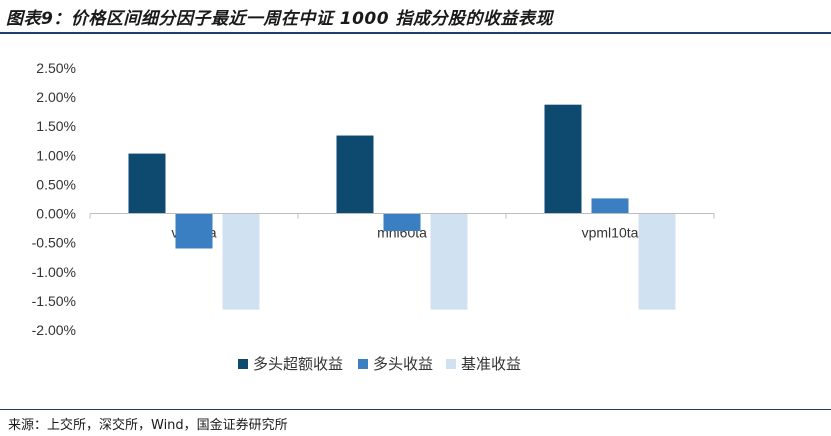  I want to click on legend-label: 基准收益, so click(491, 364).